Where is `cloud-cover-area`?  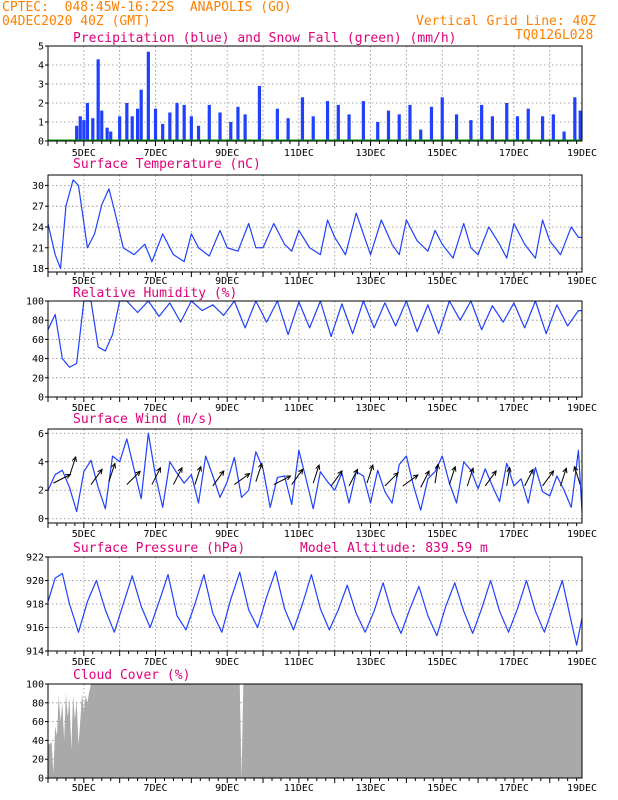 cloud-cover-area is located at coordinates (315, 731).